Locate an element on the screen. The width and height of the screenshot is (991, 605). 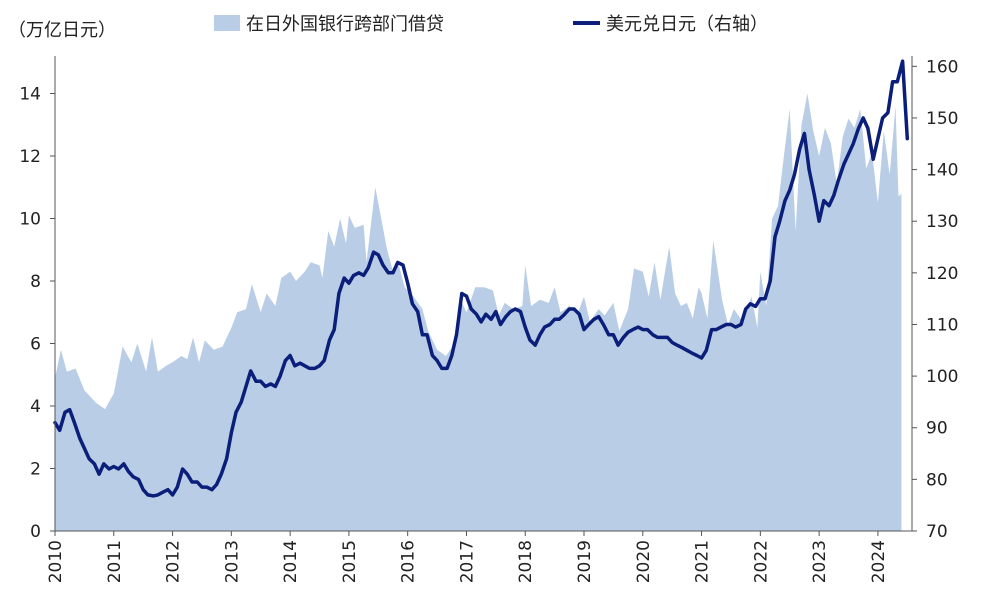
x-tick-label: 2013 is located at coordinates (232, 561).